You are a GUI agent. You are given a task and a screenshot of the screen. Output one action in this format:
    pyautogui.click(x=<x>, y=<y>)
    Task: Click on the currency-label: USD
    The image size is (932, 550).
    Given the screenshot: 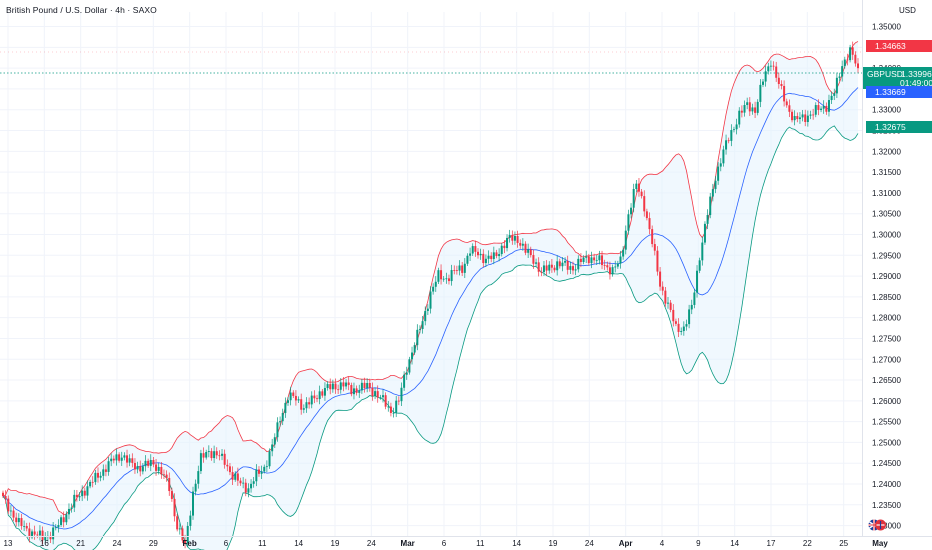 What is the action you would take?
    pyautogui.click(x=907, y=10)
    